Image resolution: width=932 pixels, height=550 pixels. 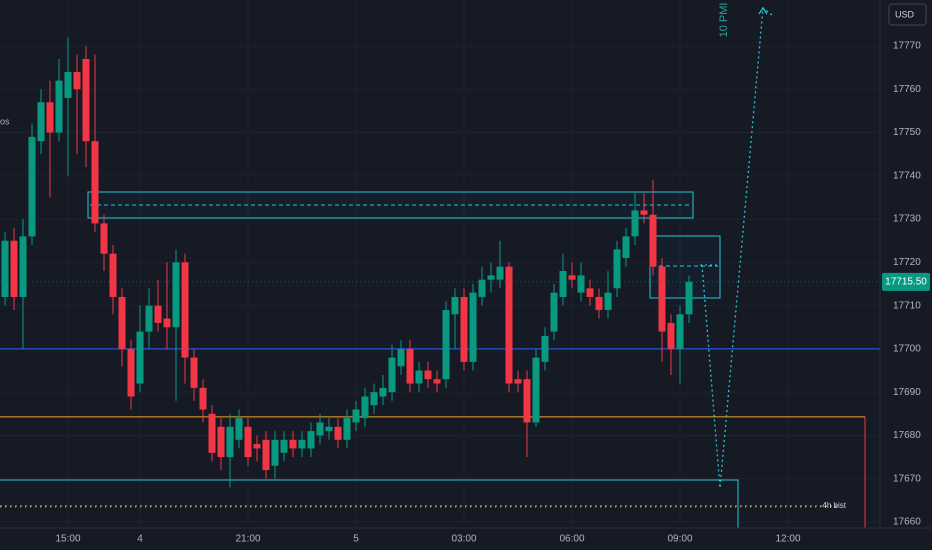 What do you see at coordinates (907, 305) in the screenshot?
I see `y-tick-label: 17710` at bounding box center [907, 305].